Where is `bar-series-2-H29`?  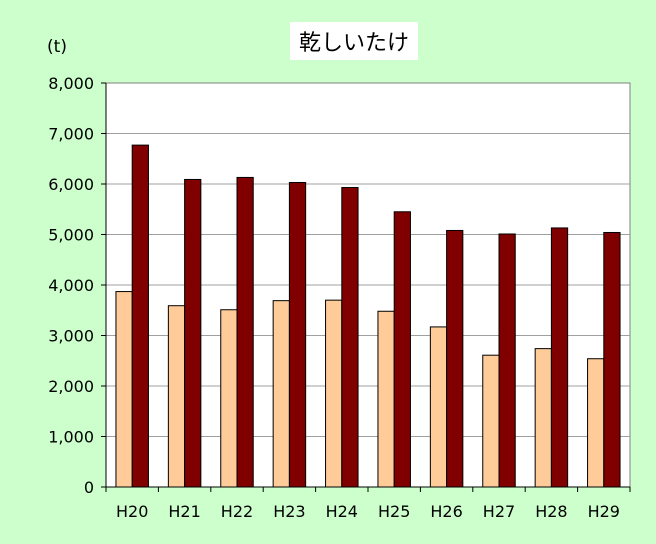
bar-series-2-H29 is located at coordinates (612, 359).